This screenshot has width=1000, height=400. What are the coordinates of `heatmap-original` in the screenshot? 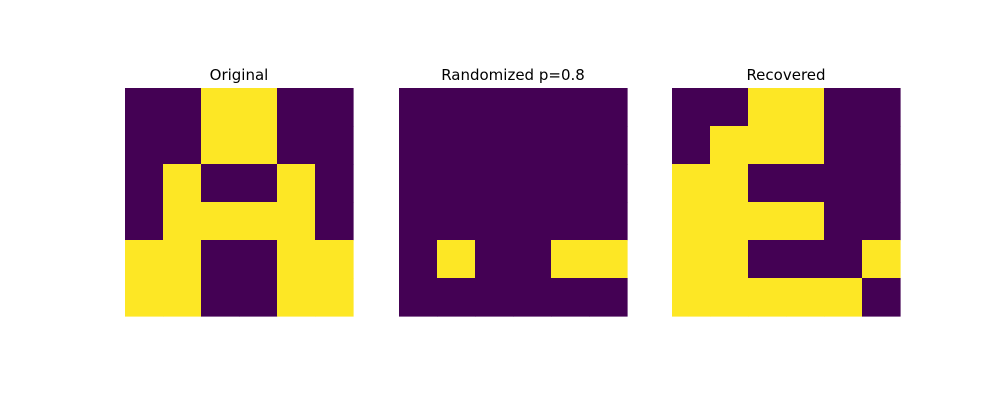 It's located at (239, 202).